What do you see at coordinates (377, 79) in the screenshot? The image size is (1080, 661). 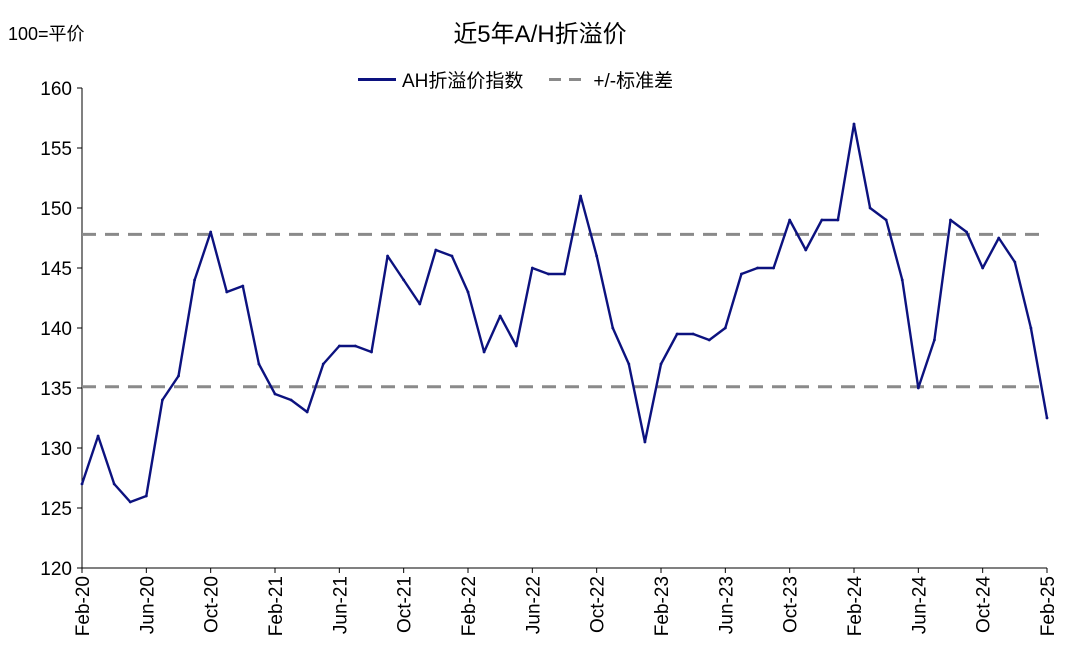 I see `legend-swatch-solid` at bounding box center [377, 79].